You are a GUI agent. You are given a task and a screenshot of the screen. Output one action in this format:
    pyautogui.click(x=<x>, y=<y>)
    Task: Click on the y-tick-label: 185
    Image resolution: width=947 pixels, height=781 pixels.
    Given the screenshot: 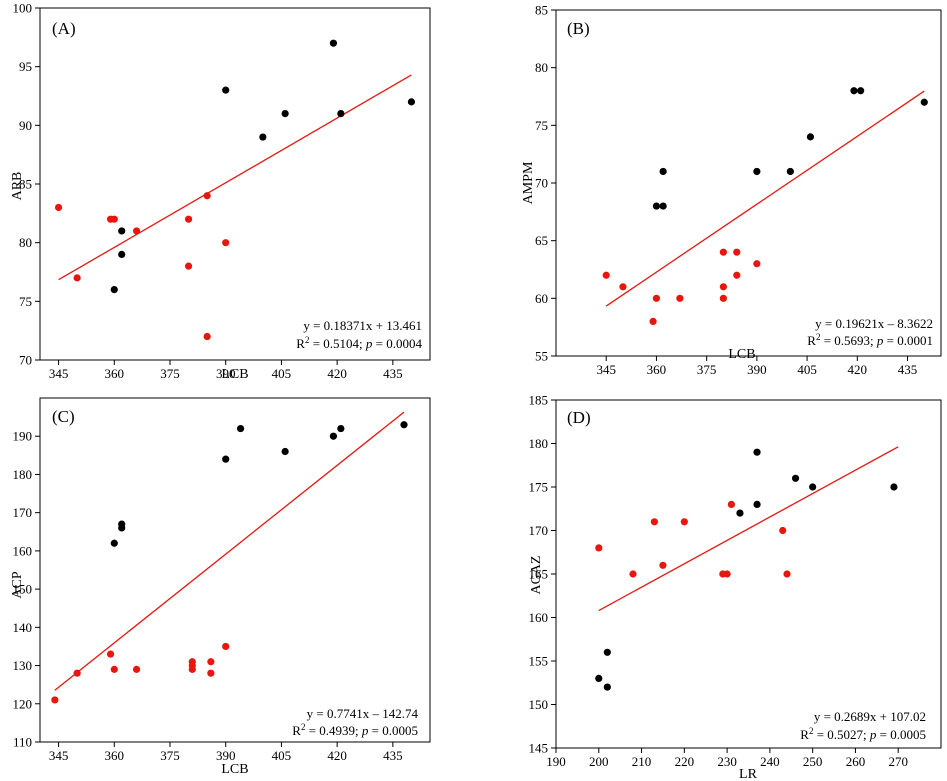 What is the action you would take?
    pyautogui.click(x=539, y=400)
    